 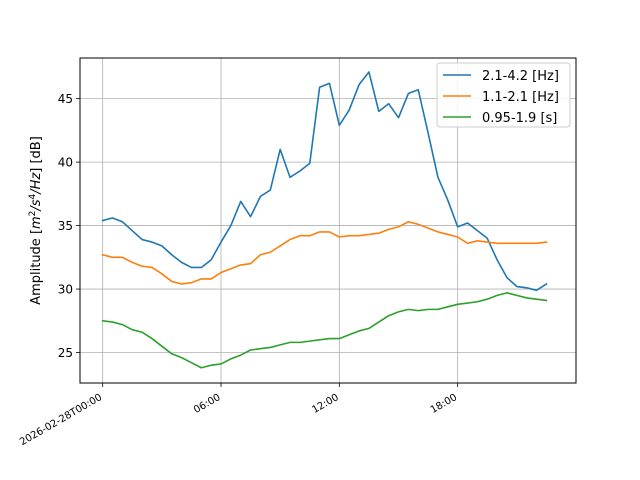 What do you see at coordinates (65, 353) in the screenshot?
I see `y-tick-label-0: 25` at bounding box center [65, 353].